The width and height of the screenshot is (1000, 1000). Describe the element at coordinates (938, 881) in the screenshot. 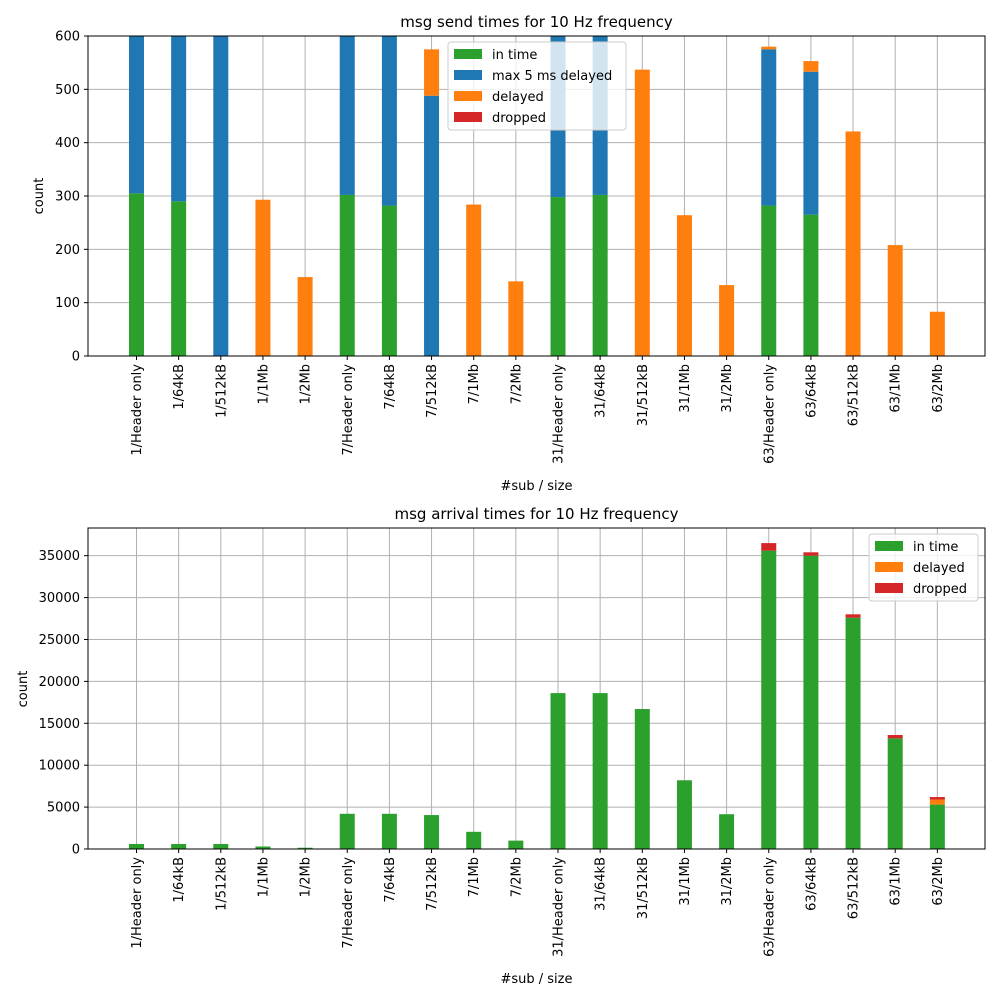

I see `arrival-x-tick-label: 63/2Mb` at that location.